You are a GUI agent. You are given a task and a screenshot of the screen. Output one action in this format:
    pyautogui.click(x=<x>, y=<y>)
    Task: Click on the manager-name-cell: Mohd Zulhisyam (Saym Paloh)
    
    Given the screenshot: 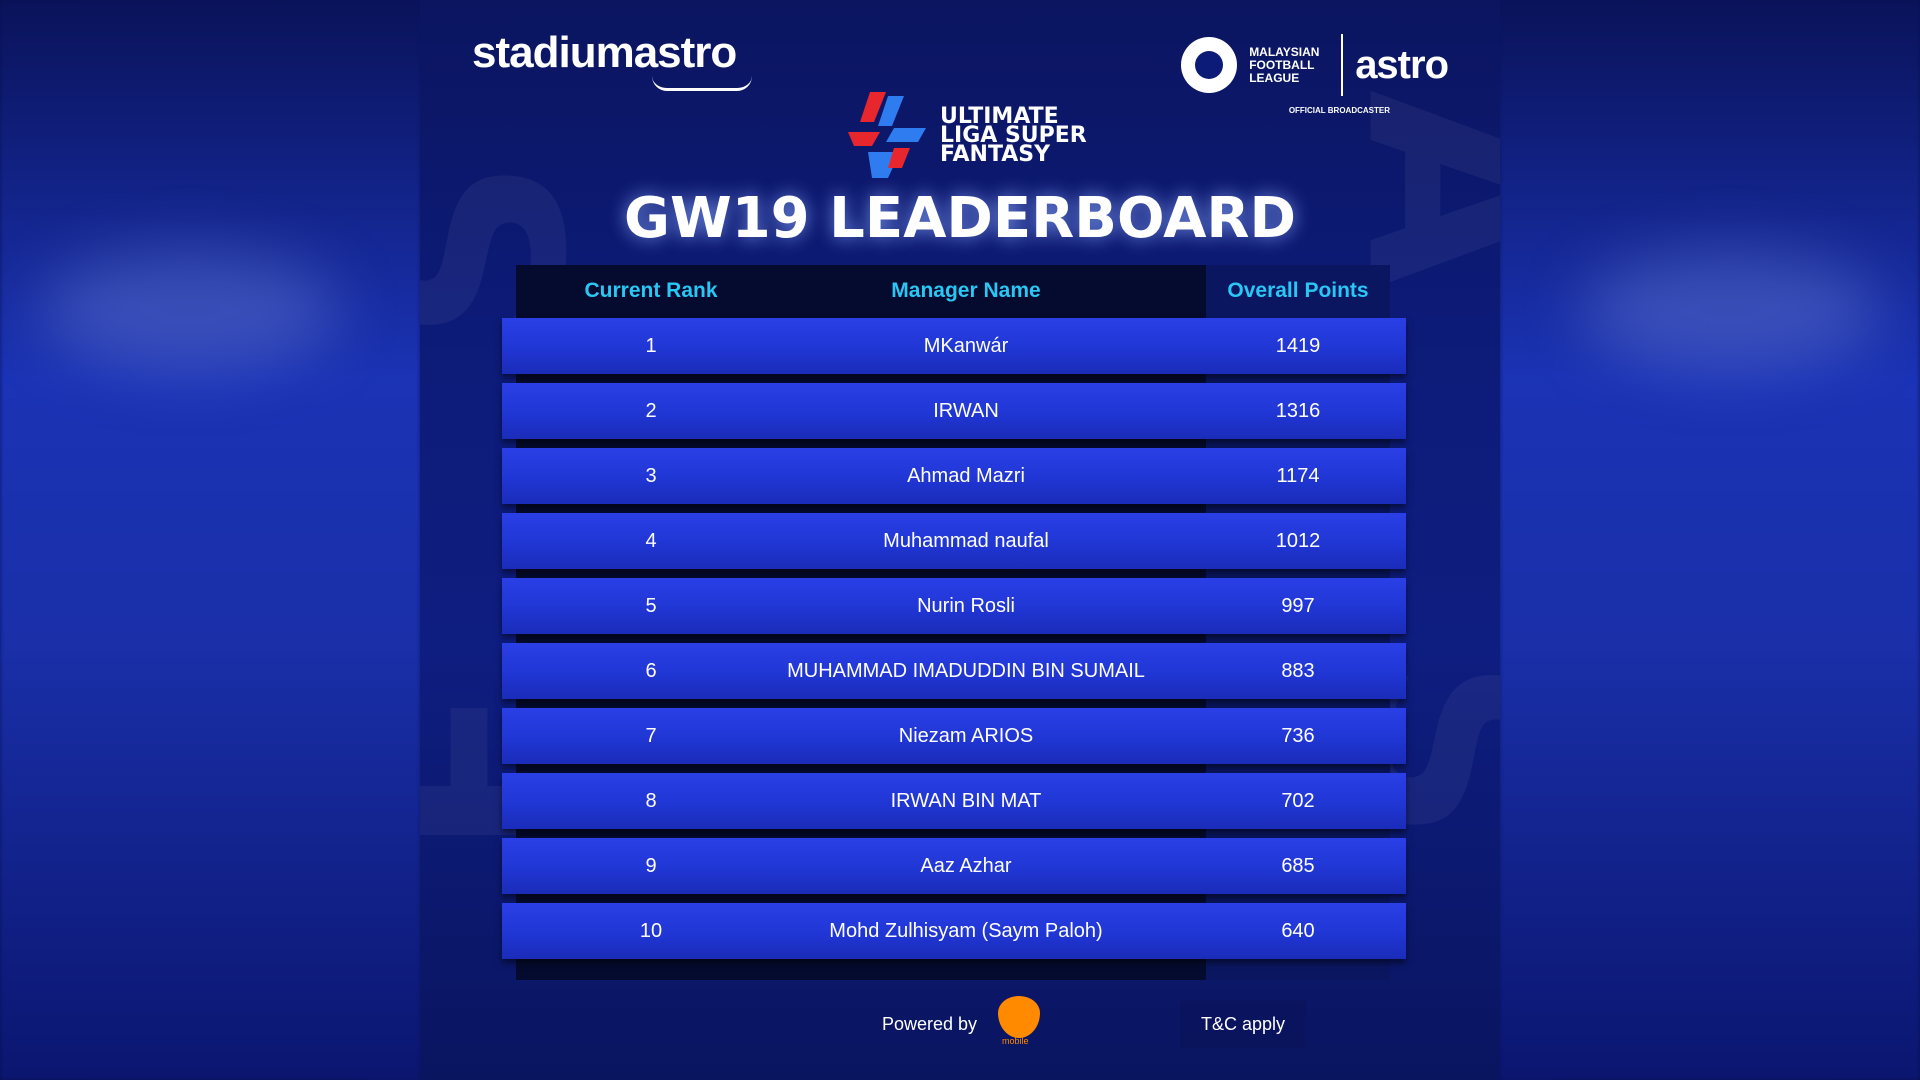 What is the action you would take?
    pyautogui.click(x=966, y=930)
    